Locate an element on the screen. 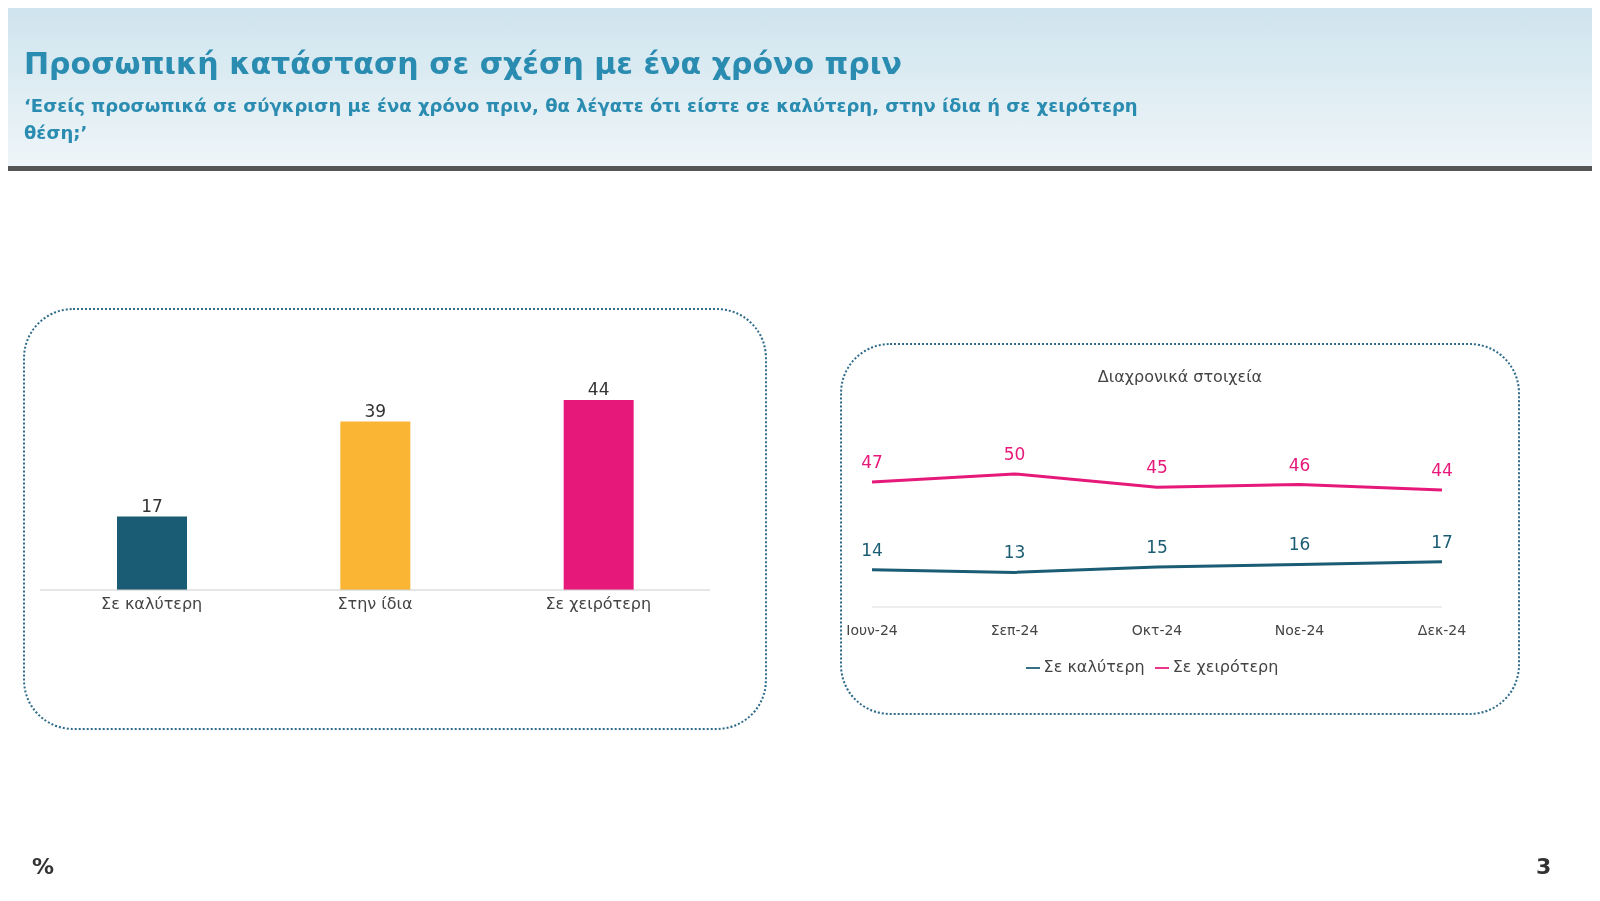 Image resolution: width=1600 pixels, height=901 pixels. x-tick-label: Στην ίδια is located at coordinates (375, 604).